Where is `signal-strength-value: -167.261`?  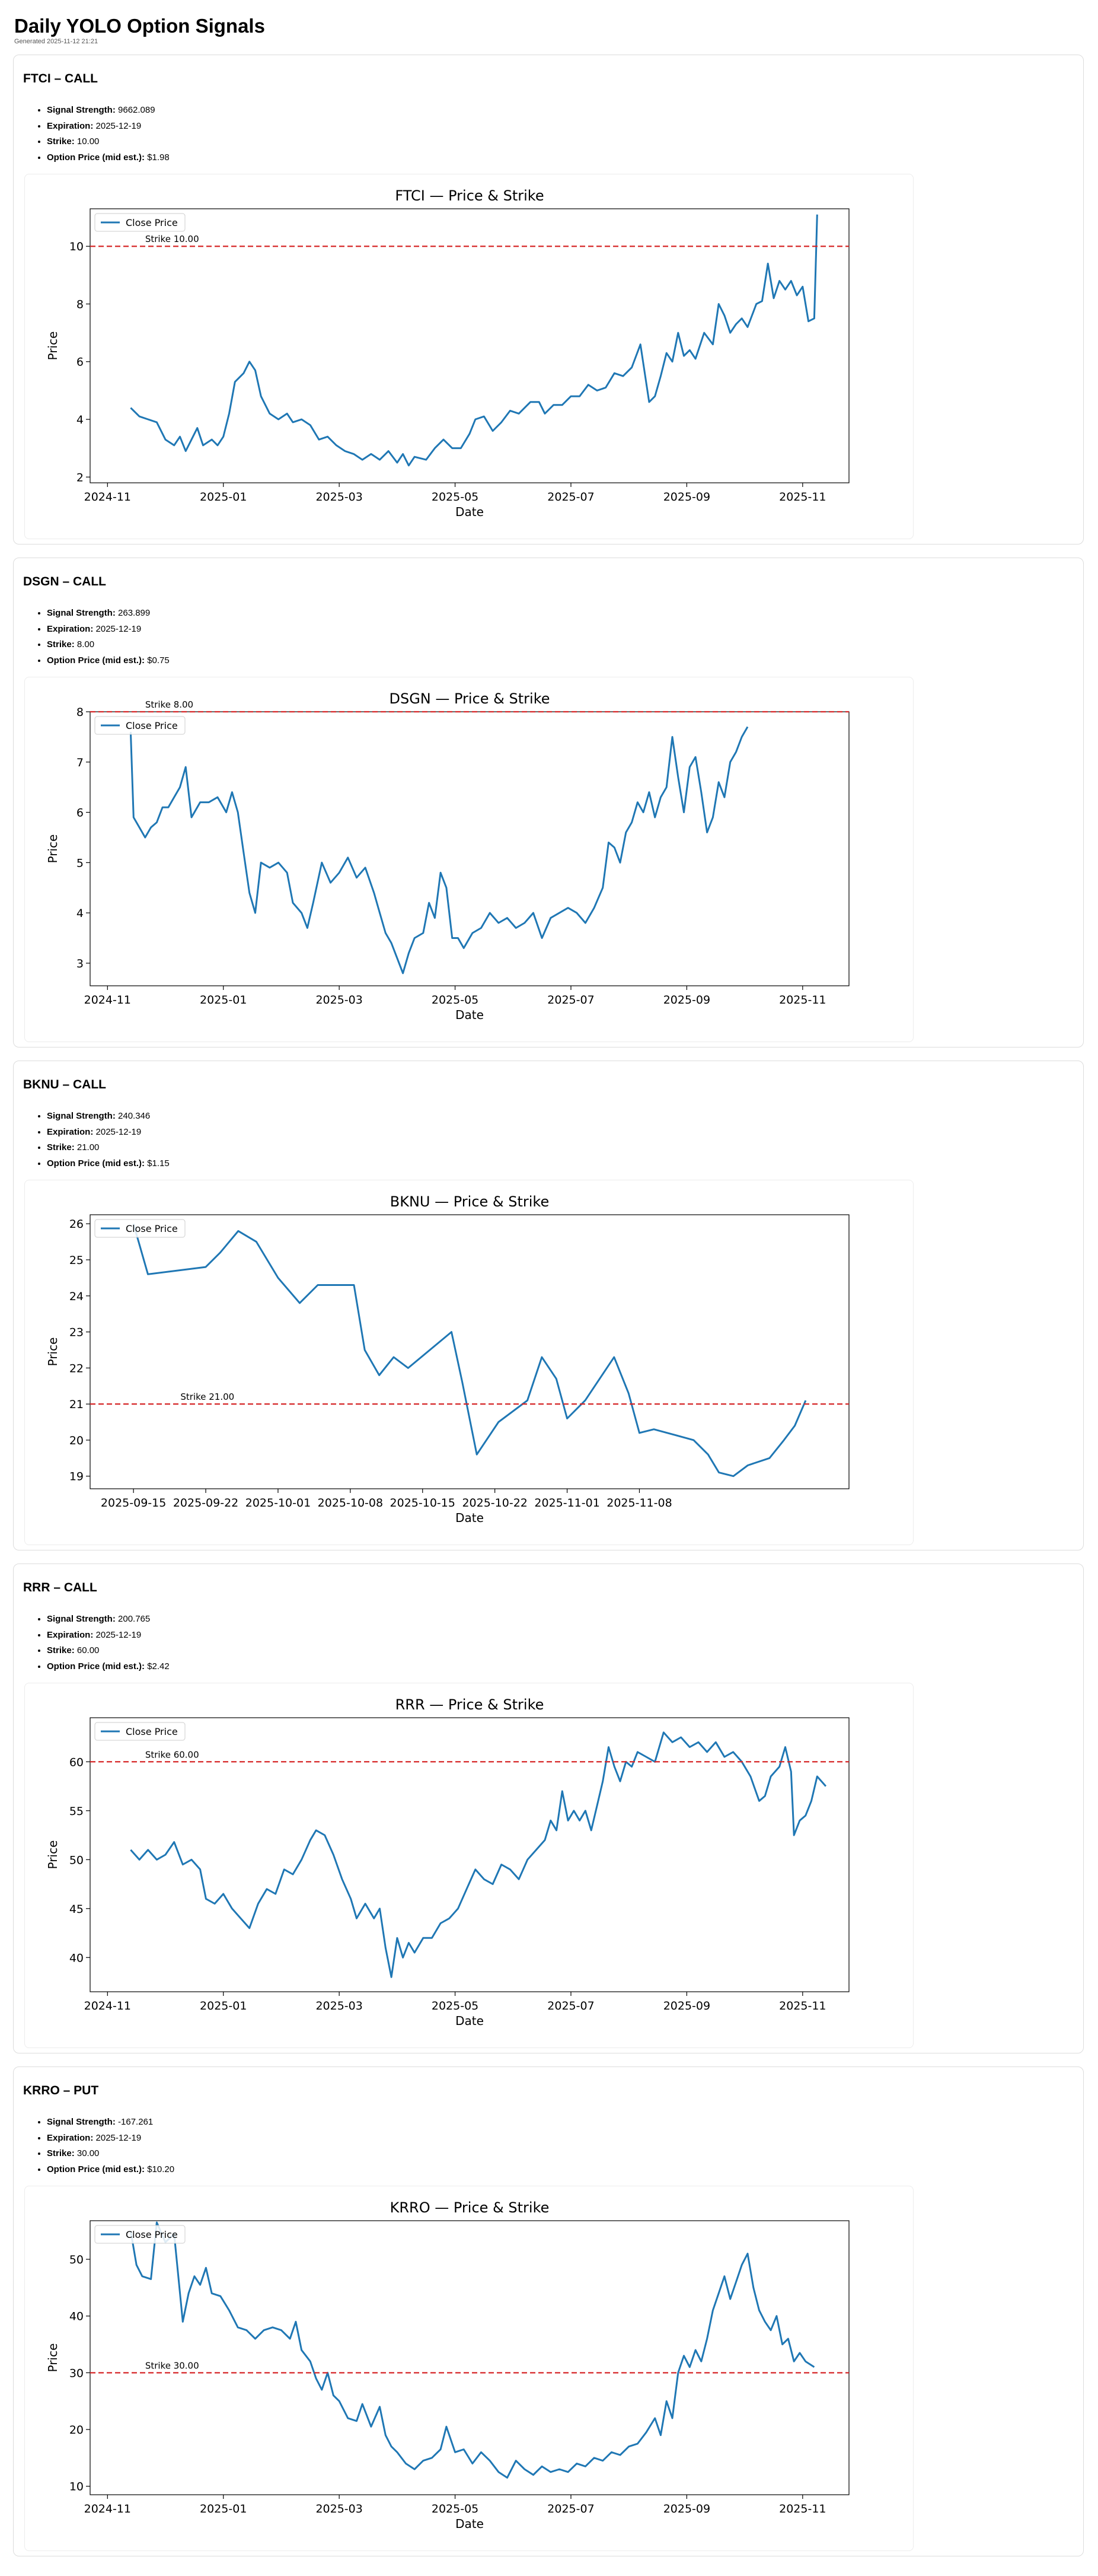
signal-strength-value: -167.261 is located at coordinates (136, 2122).